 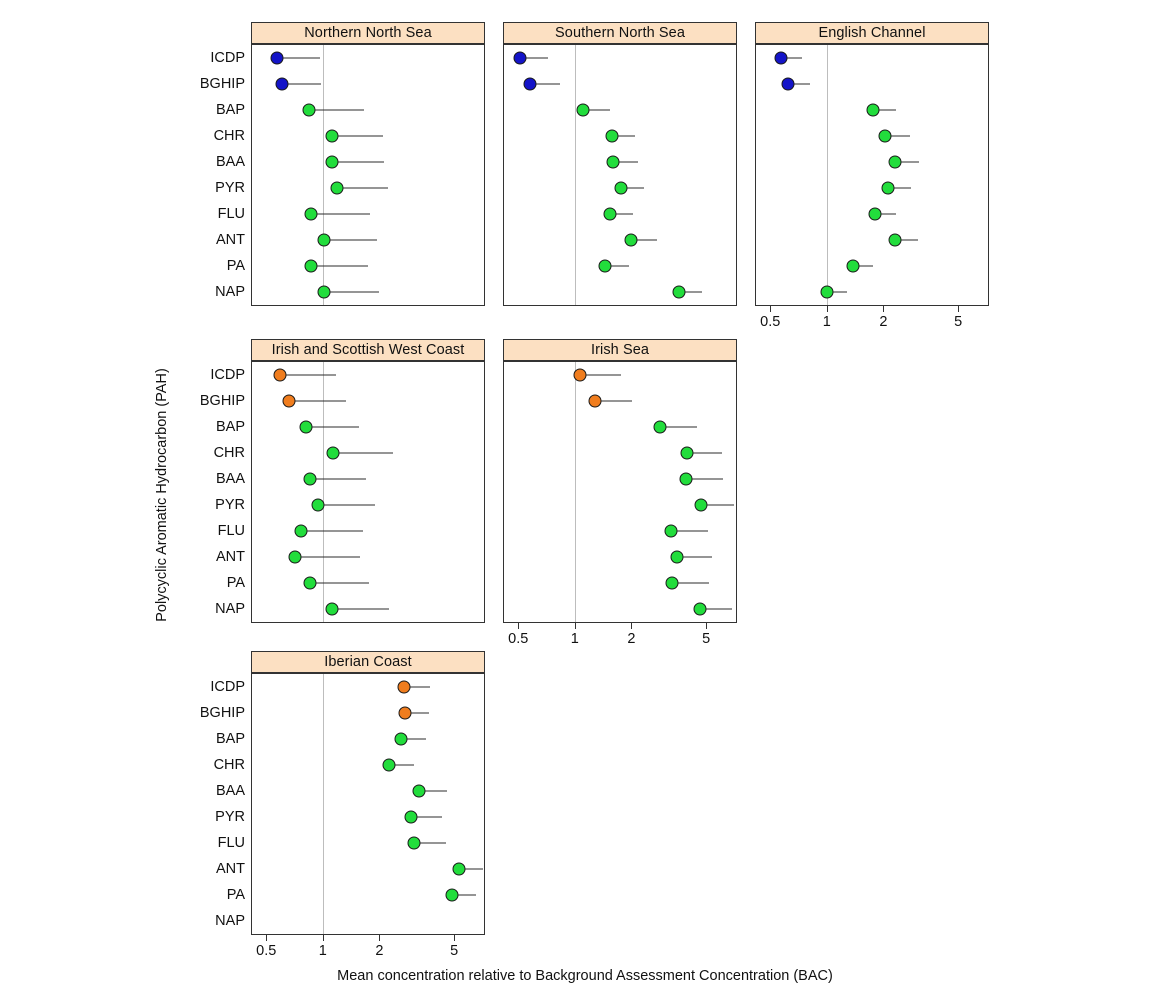 What do you see at coordinates (368, 350) in the screenshot?
I see `panel-title-irish-and-scottish-west-coast: Irish and Scottish West Coast` at bounding box center [368, 350].